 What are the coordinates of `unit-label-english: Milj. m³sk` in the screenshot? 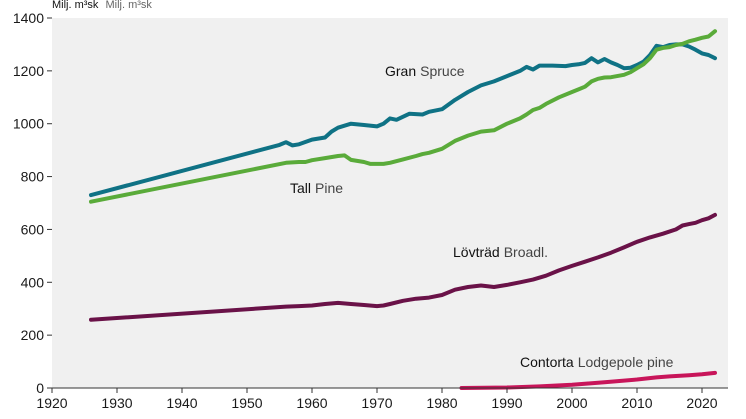 It's located at (129, 5).